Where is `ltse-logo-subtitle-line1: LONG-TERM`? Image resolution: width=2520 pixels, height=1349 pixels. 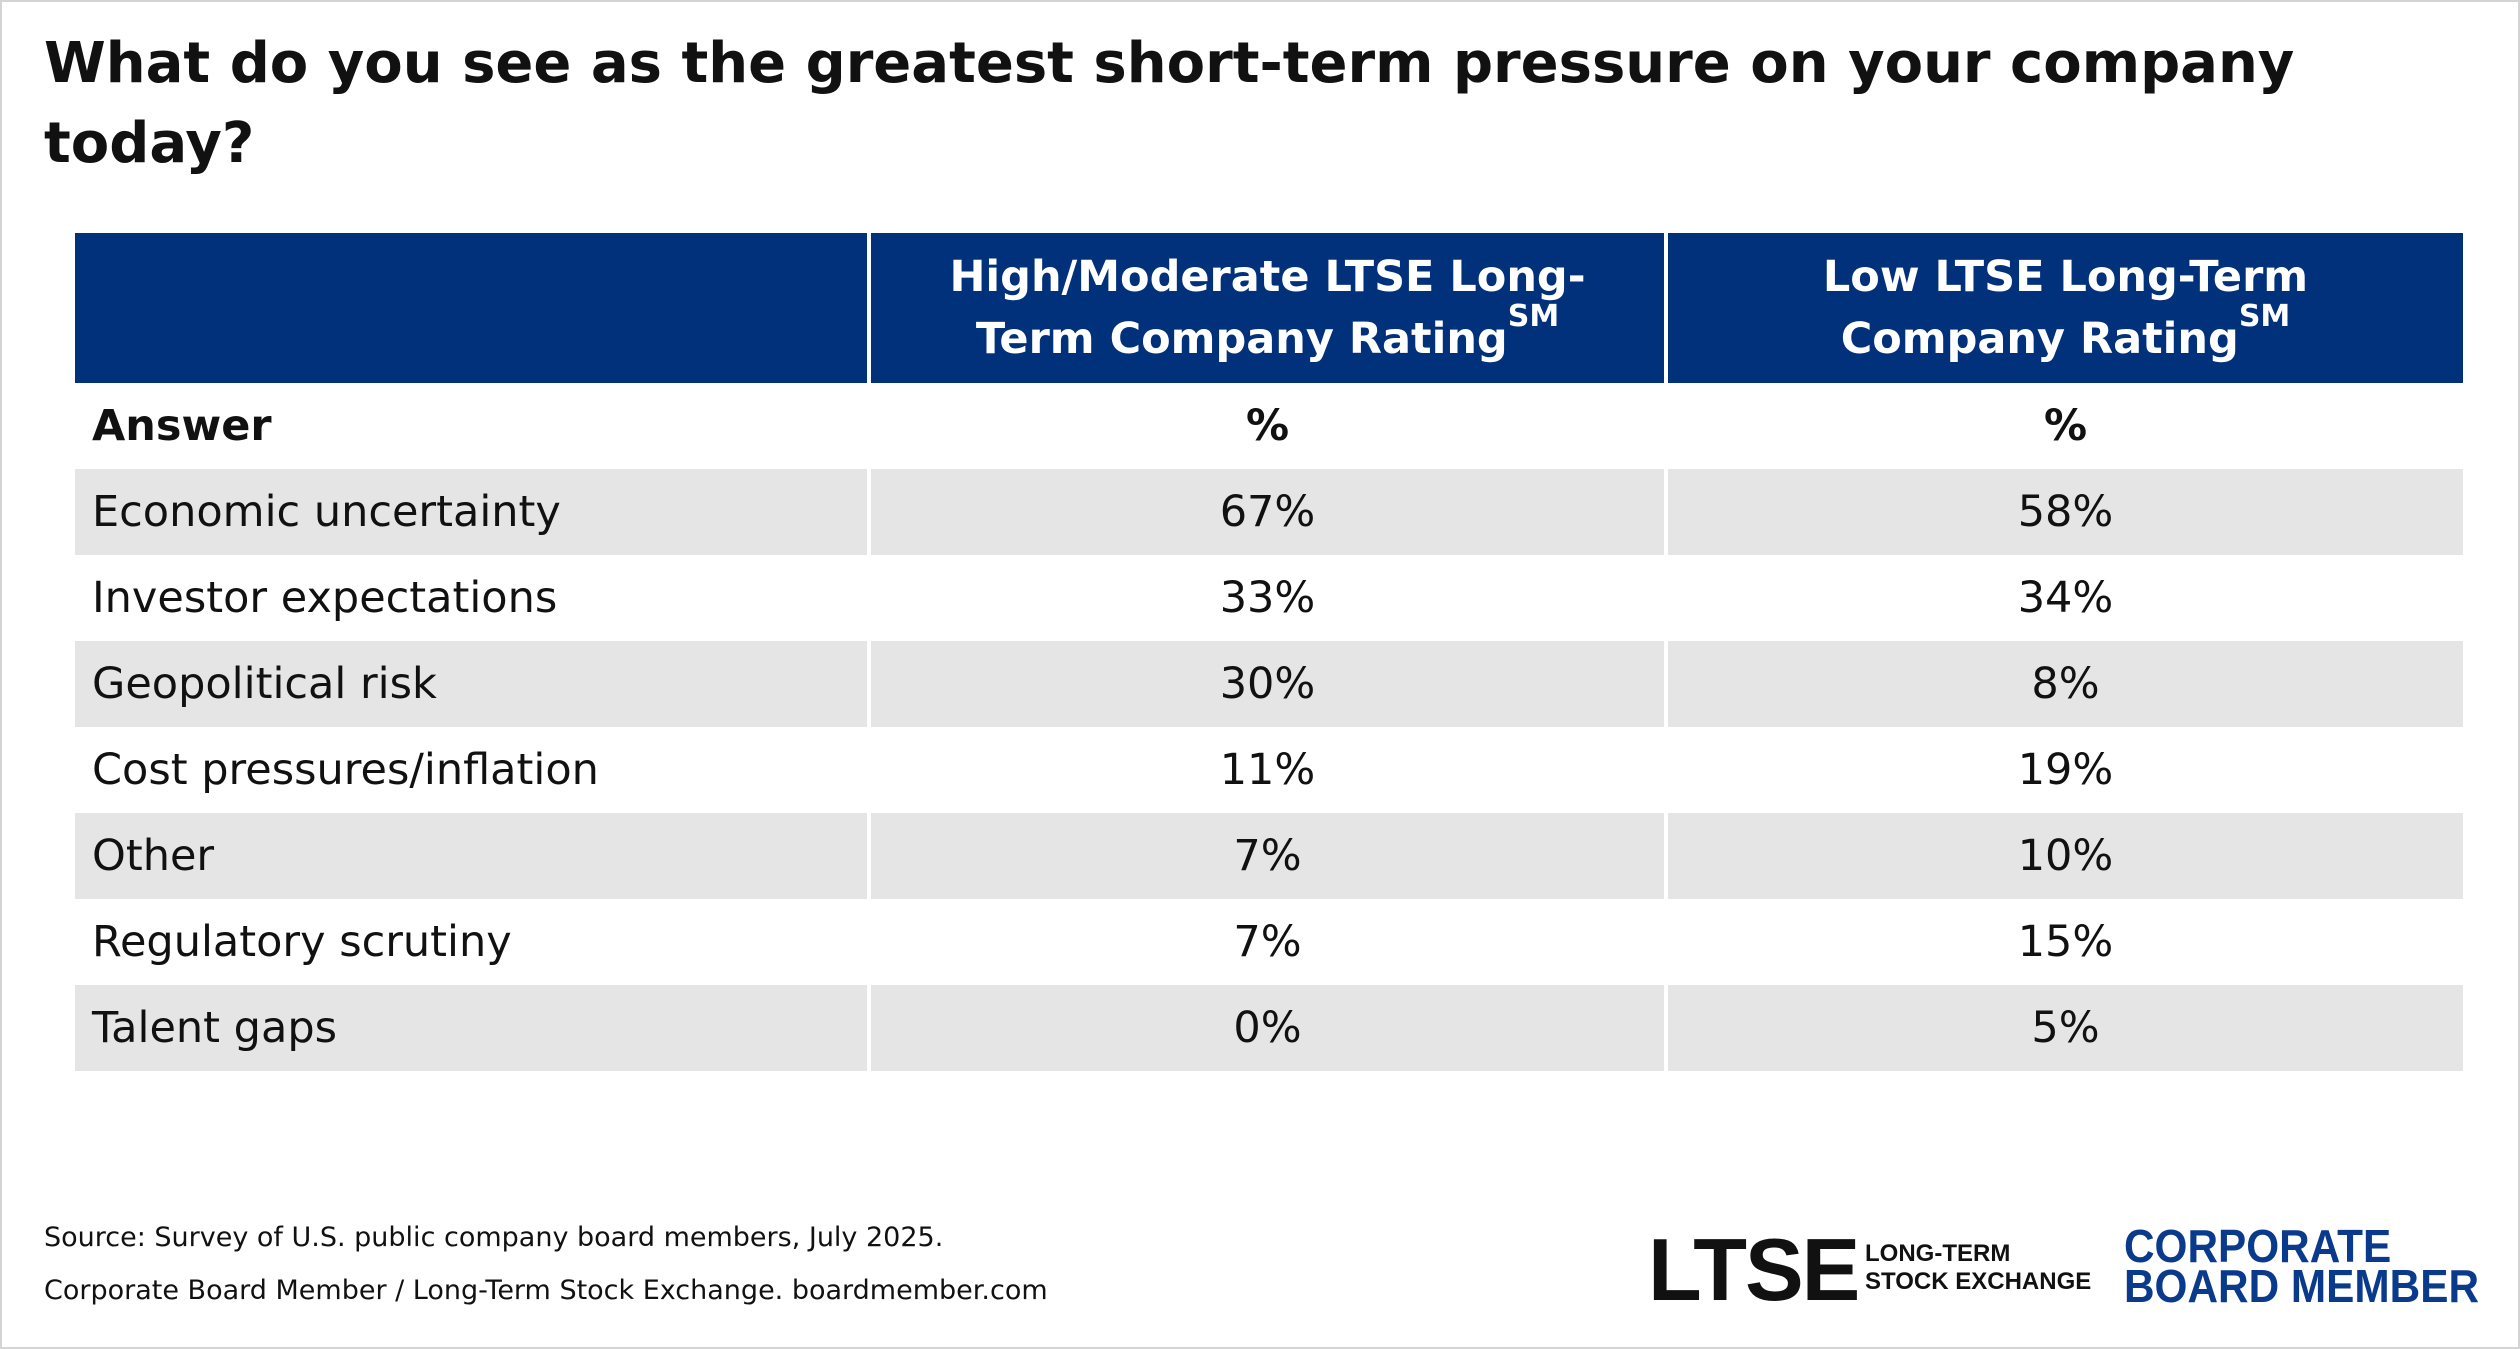
ltse-logo-subtitle-line1: LONG-TERM is located at coordinates (1938, 1253).